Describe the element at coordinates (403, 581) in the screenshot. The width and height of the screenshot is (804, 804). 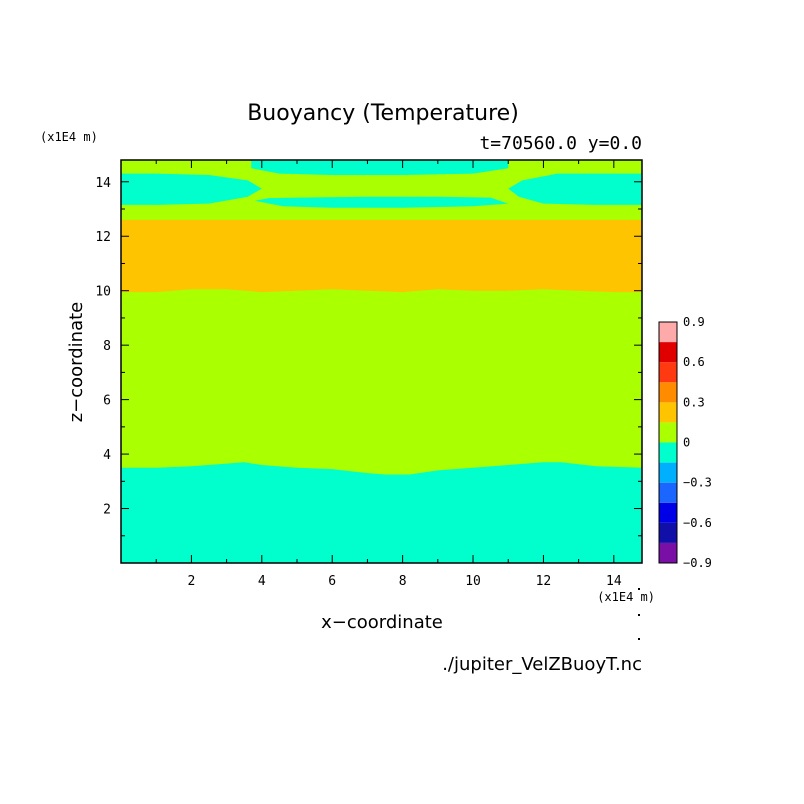
I see `x-tick-label: 8` at that location.